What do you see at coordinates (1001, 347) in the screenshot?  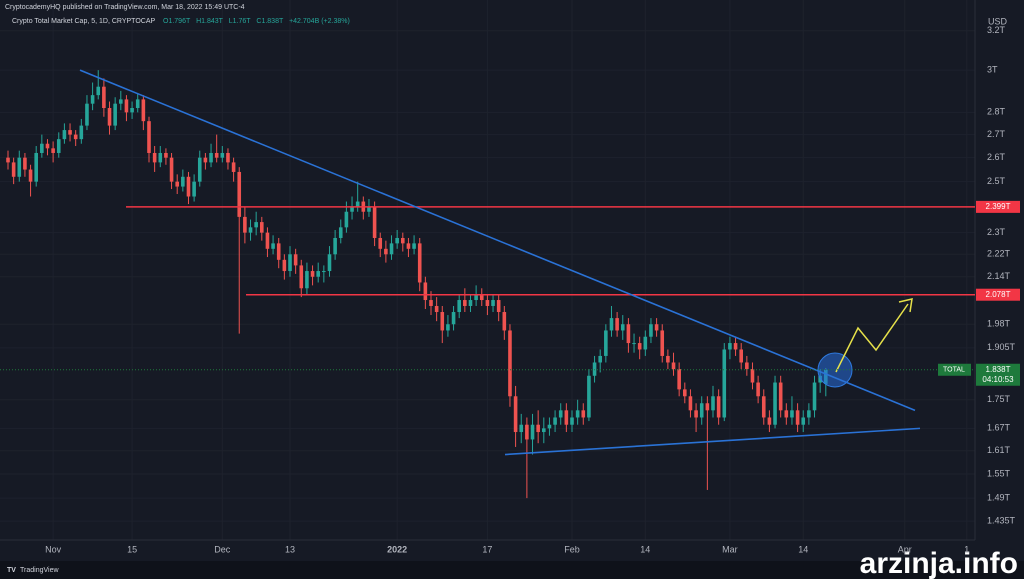 I see `y-tick-label: 1.905T` at bounding box center [1001, 347].